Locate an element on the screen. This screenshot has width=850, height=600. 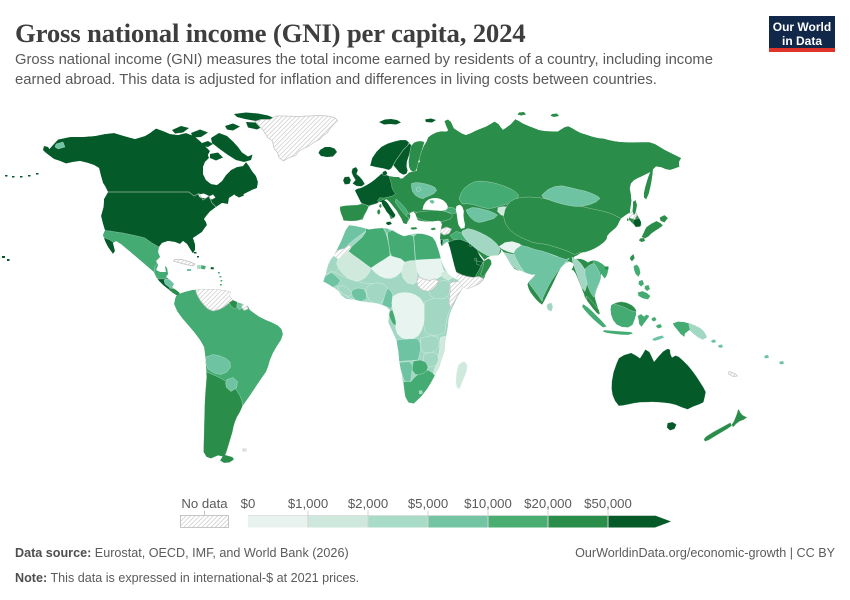
svg-text: $20,000 is located at coordinates (548, 503).